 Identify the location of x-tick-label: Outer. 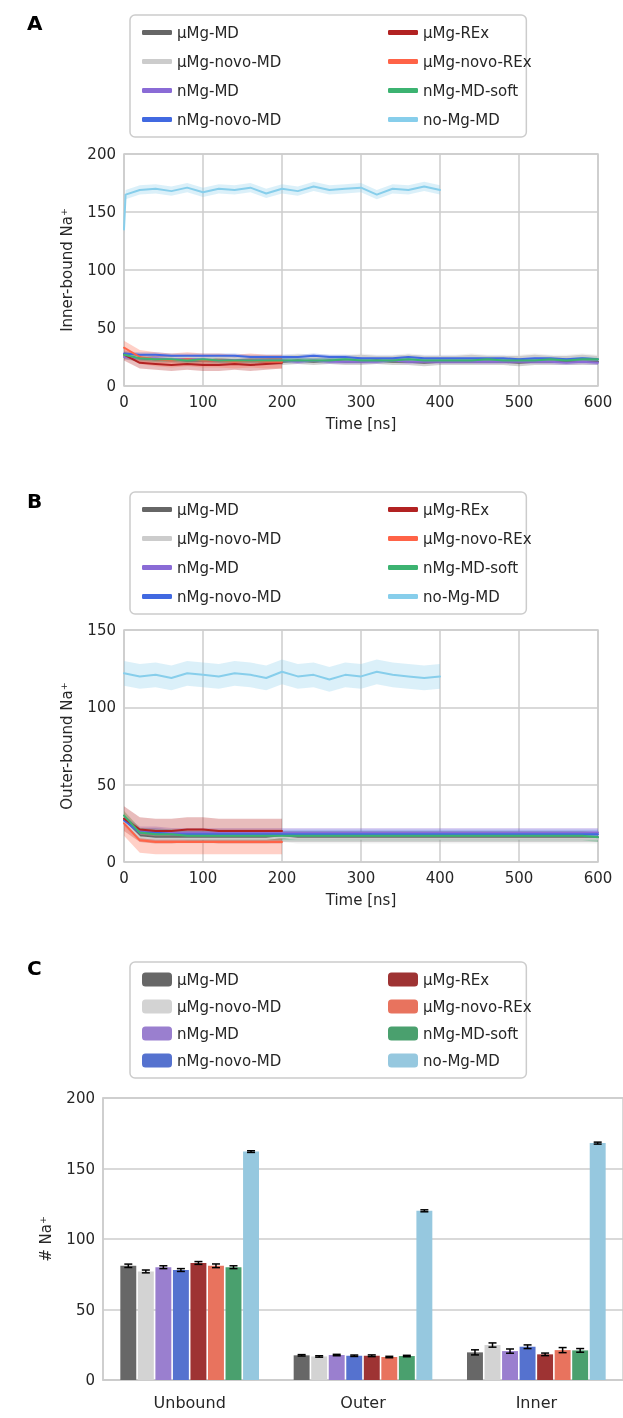
(363, 1402).